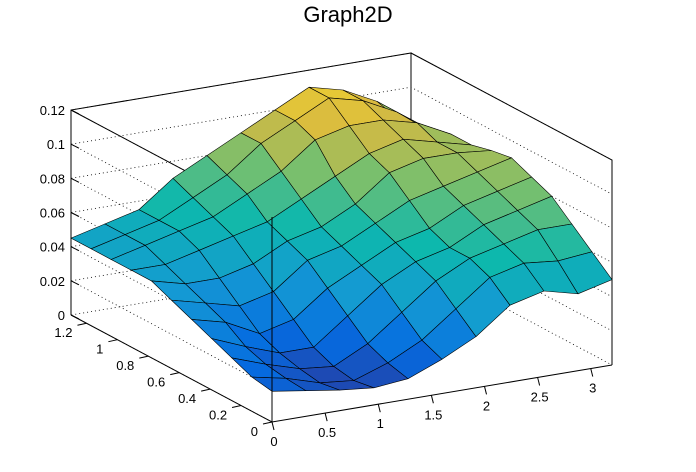  Describe the element at coordinates (63, 332) in the screenshot. I see `y-tick-label: 1.2` at that location.